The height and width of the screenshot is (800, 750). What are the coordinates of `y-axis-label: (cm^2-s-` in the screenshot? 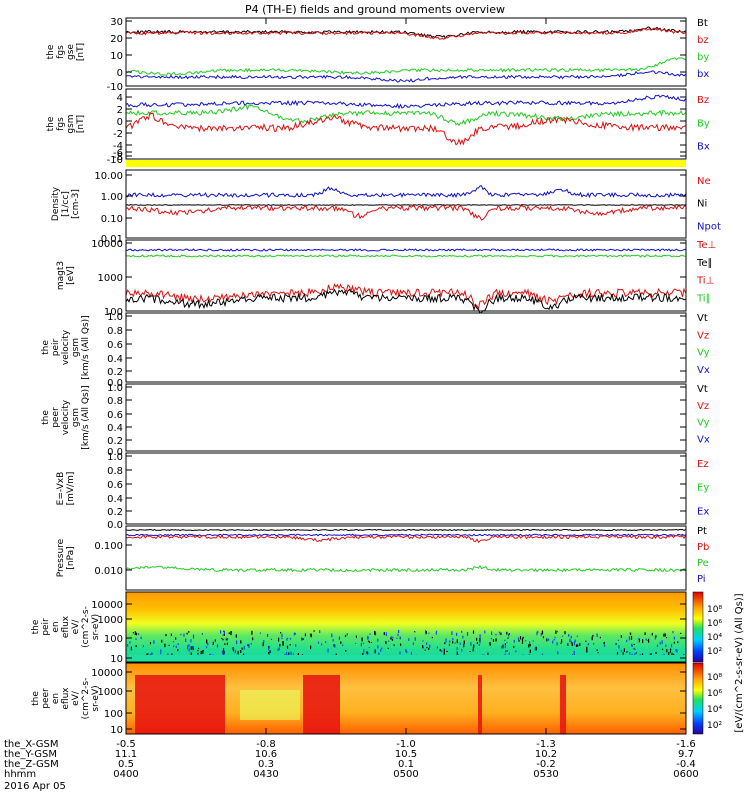 It's located at (86, 627).